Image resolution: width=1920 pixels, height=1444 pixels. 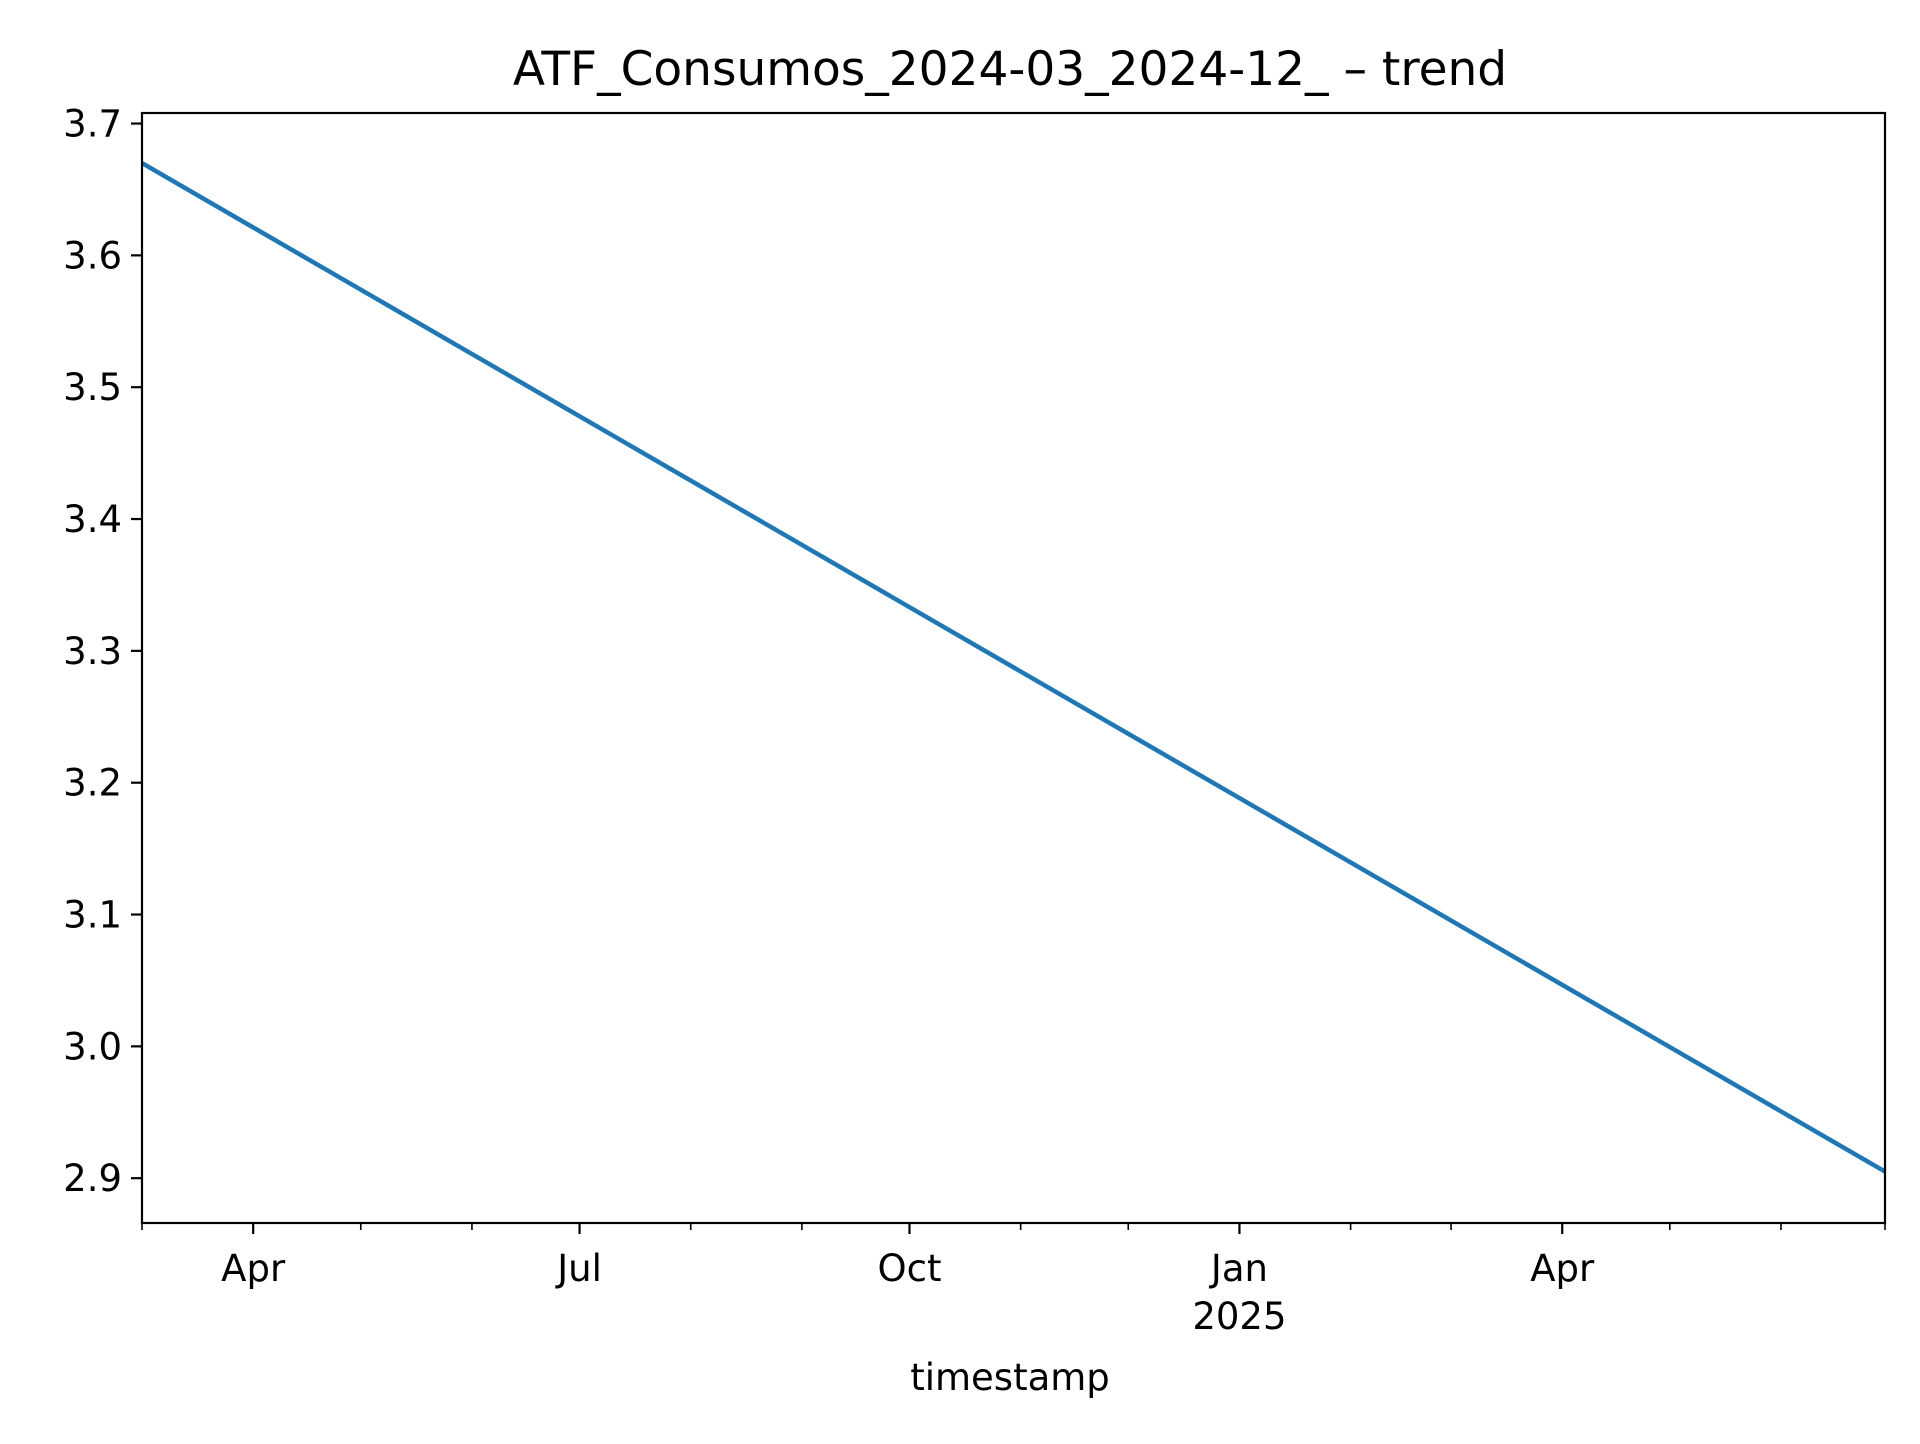 I want to click on x-tick-label: Jan, so click(x=1238, y=1268).